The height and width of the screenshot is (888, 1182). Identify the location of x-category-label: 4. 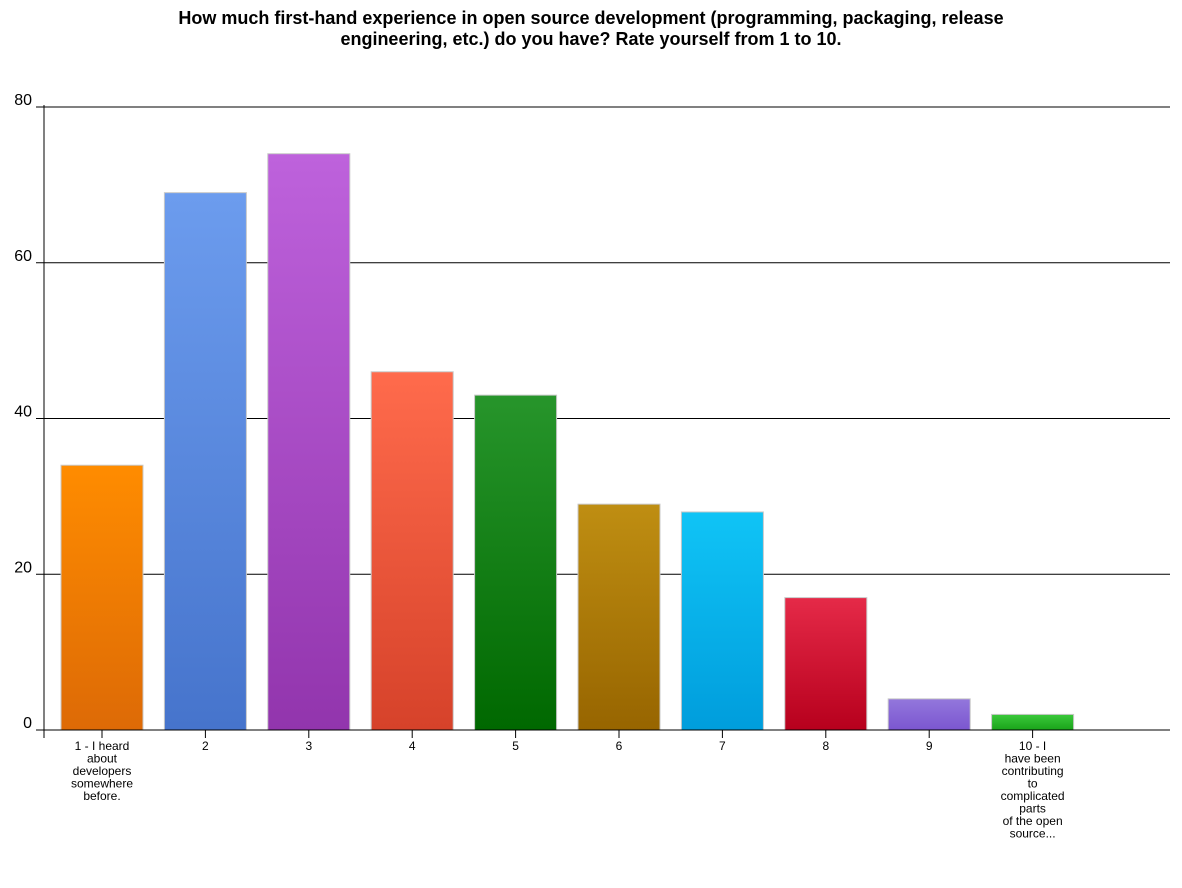
(412, 746).